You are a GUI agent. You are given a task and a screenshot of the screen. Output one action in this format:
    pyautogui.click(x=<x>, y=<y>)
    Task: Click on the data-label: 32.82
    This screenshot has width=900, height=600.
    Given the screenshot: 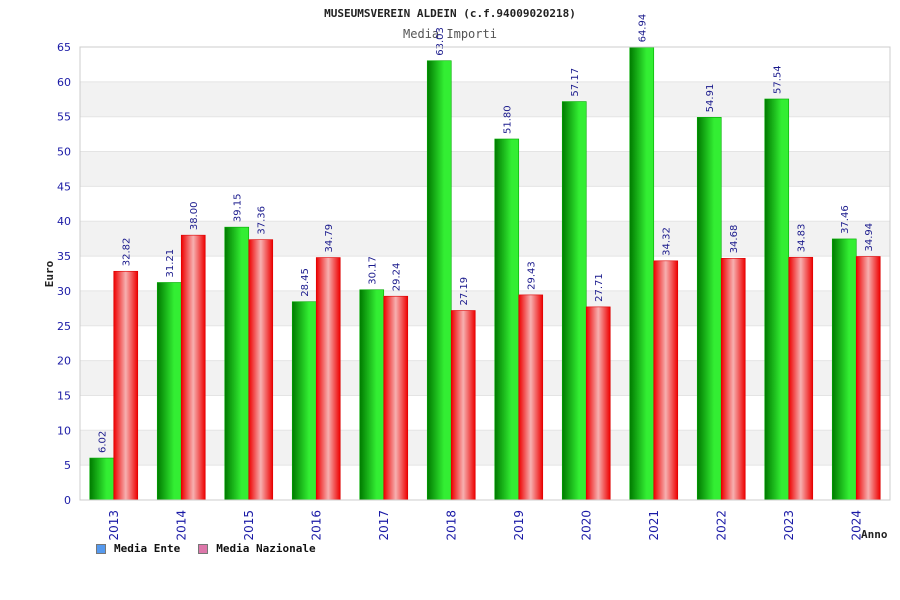 What is the action you would take?
    pyautogui.click(x=127, y=252)
    